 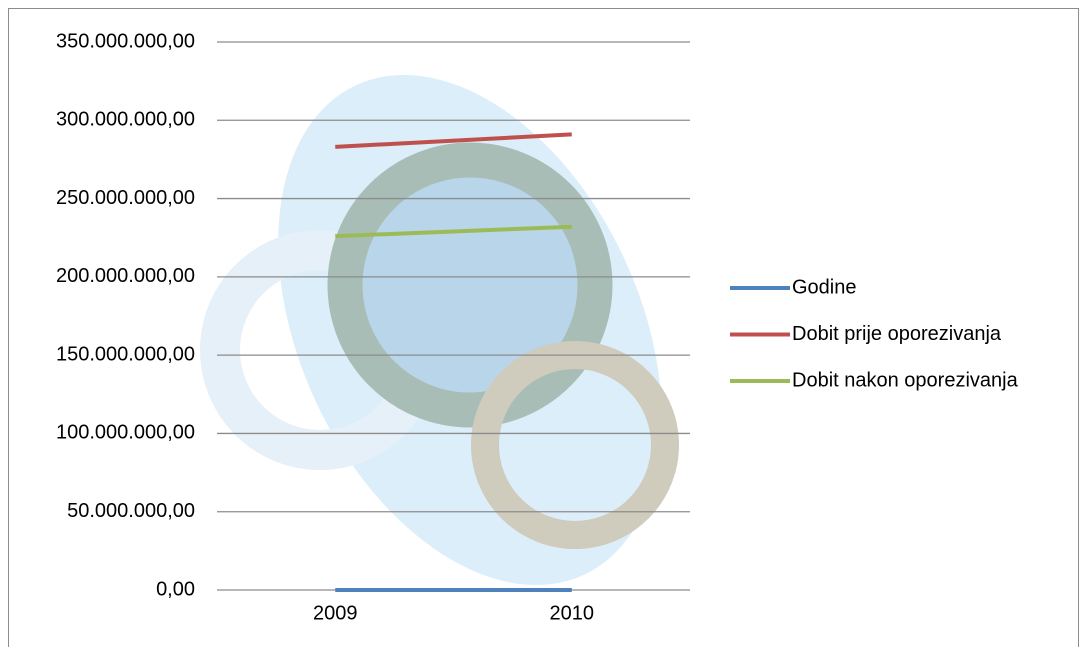 What do you see at coordinates (125, 354) in the screenshot?
I see `y-tick-label: 150.000.000,00` at bounding box center [125, 354].